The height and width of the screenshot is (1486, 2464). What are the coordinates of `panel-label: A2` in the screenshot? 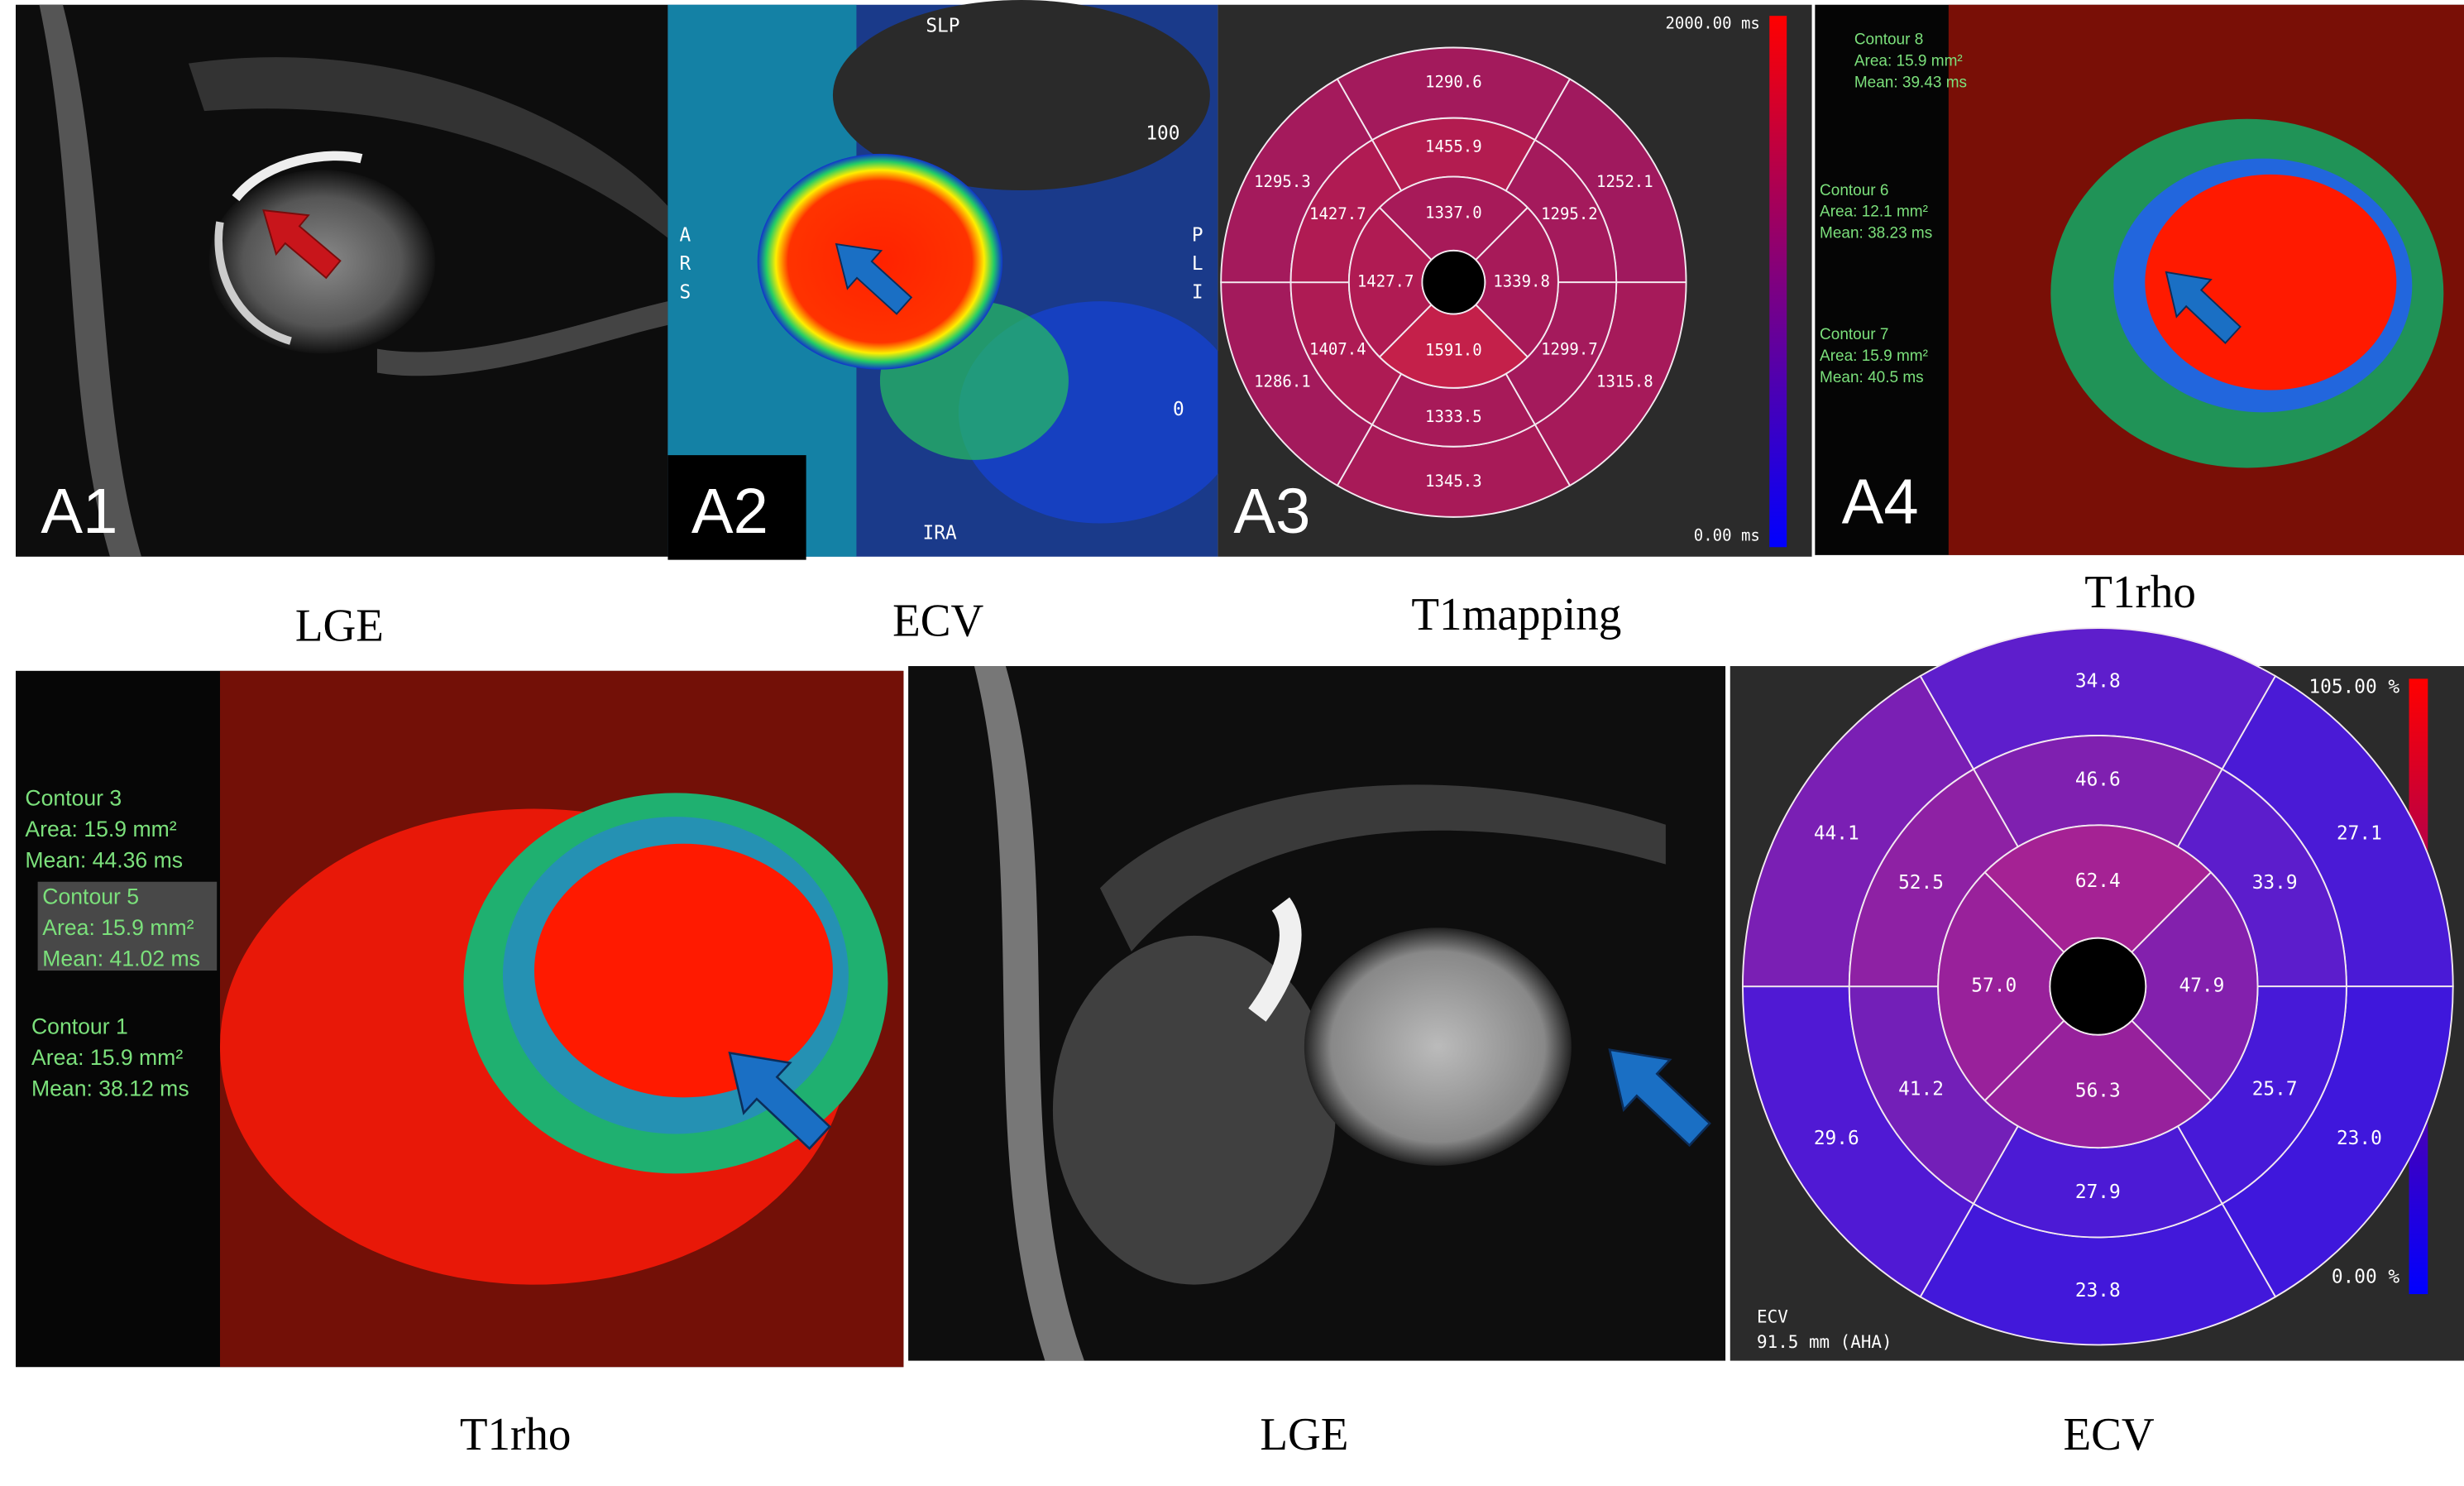 It's located at (729, 512).